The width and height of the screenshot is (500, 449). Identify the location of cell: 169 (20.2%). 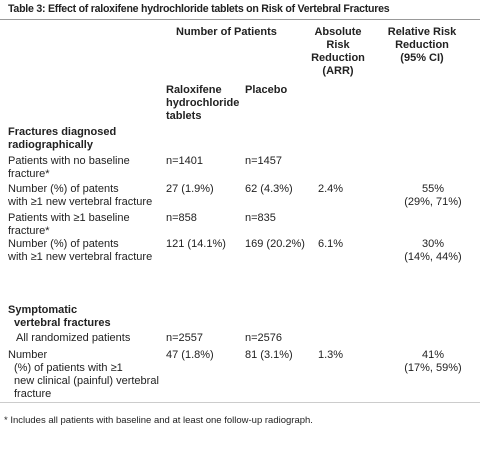
(275, 244).